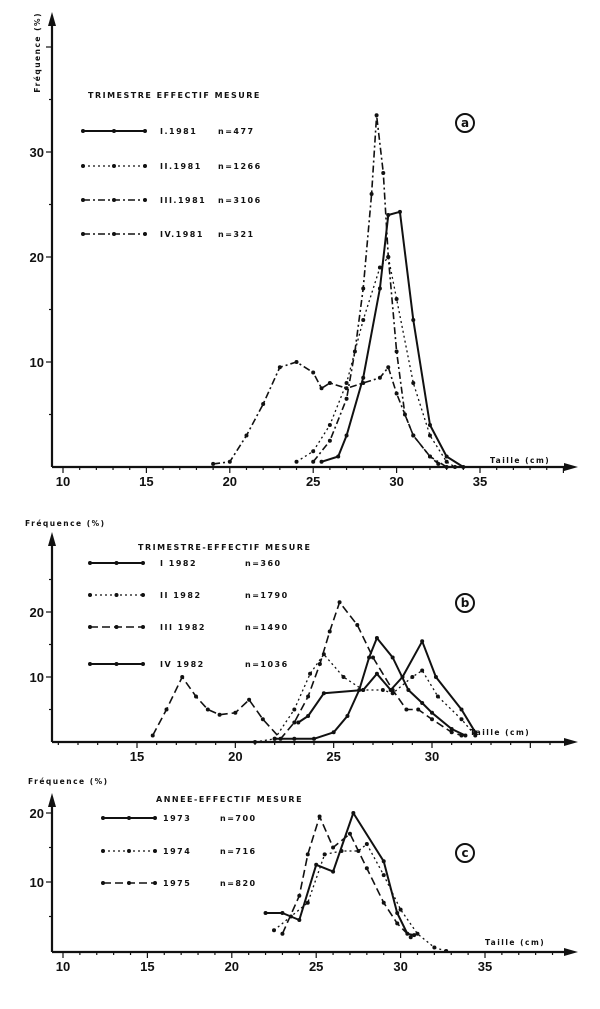 The image size is (600, 1009). What do you see at coordinates (37, 152) in the screenshot?
I see `y-tick-label: 30` at bounding box center [37, 152].